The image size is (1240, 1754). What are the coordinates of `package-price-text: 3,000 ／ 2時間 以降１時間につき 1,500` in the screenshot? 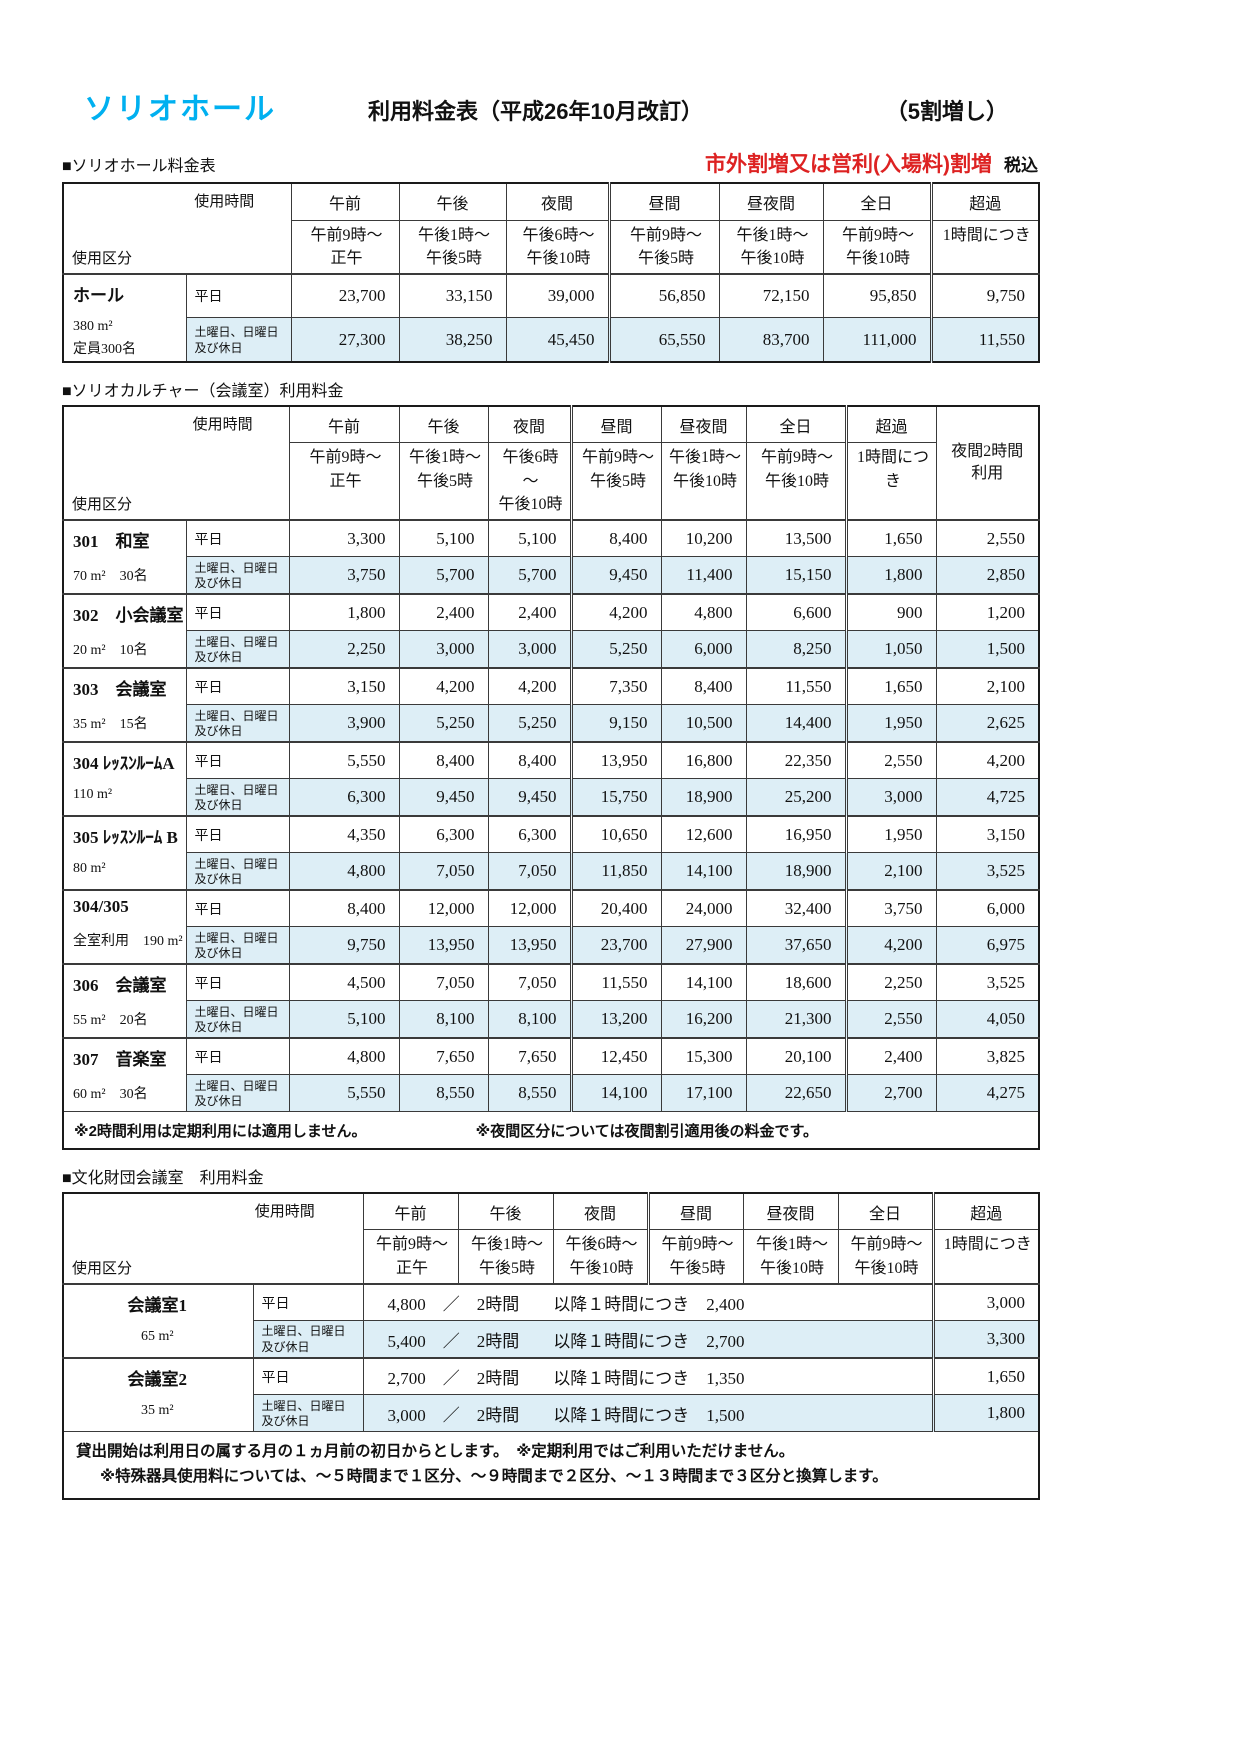 It's located at (648, 1413).